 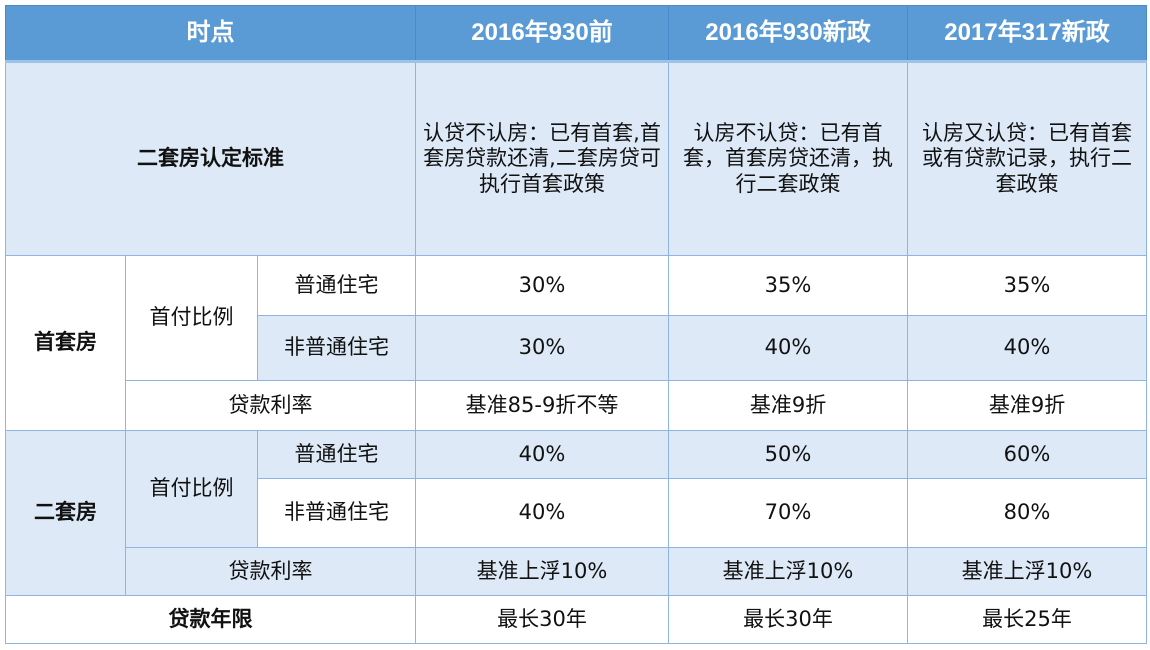 I want to click on second-home-down-payment-label: 首付比例, so click(x=191, y=489).